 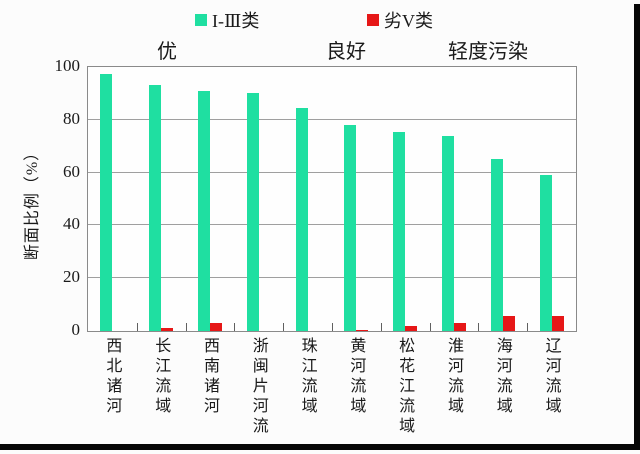 I want to click on screenshot-bottom-border, so click(x=320, y=447).